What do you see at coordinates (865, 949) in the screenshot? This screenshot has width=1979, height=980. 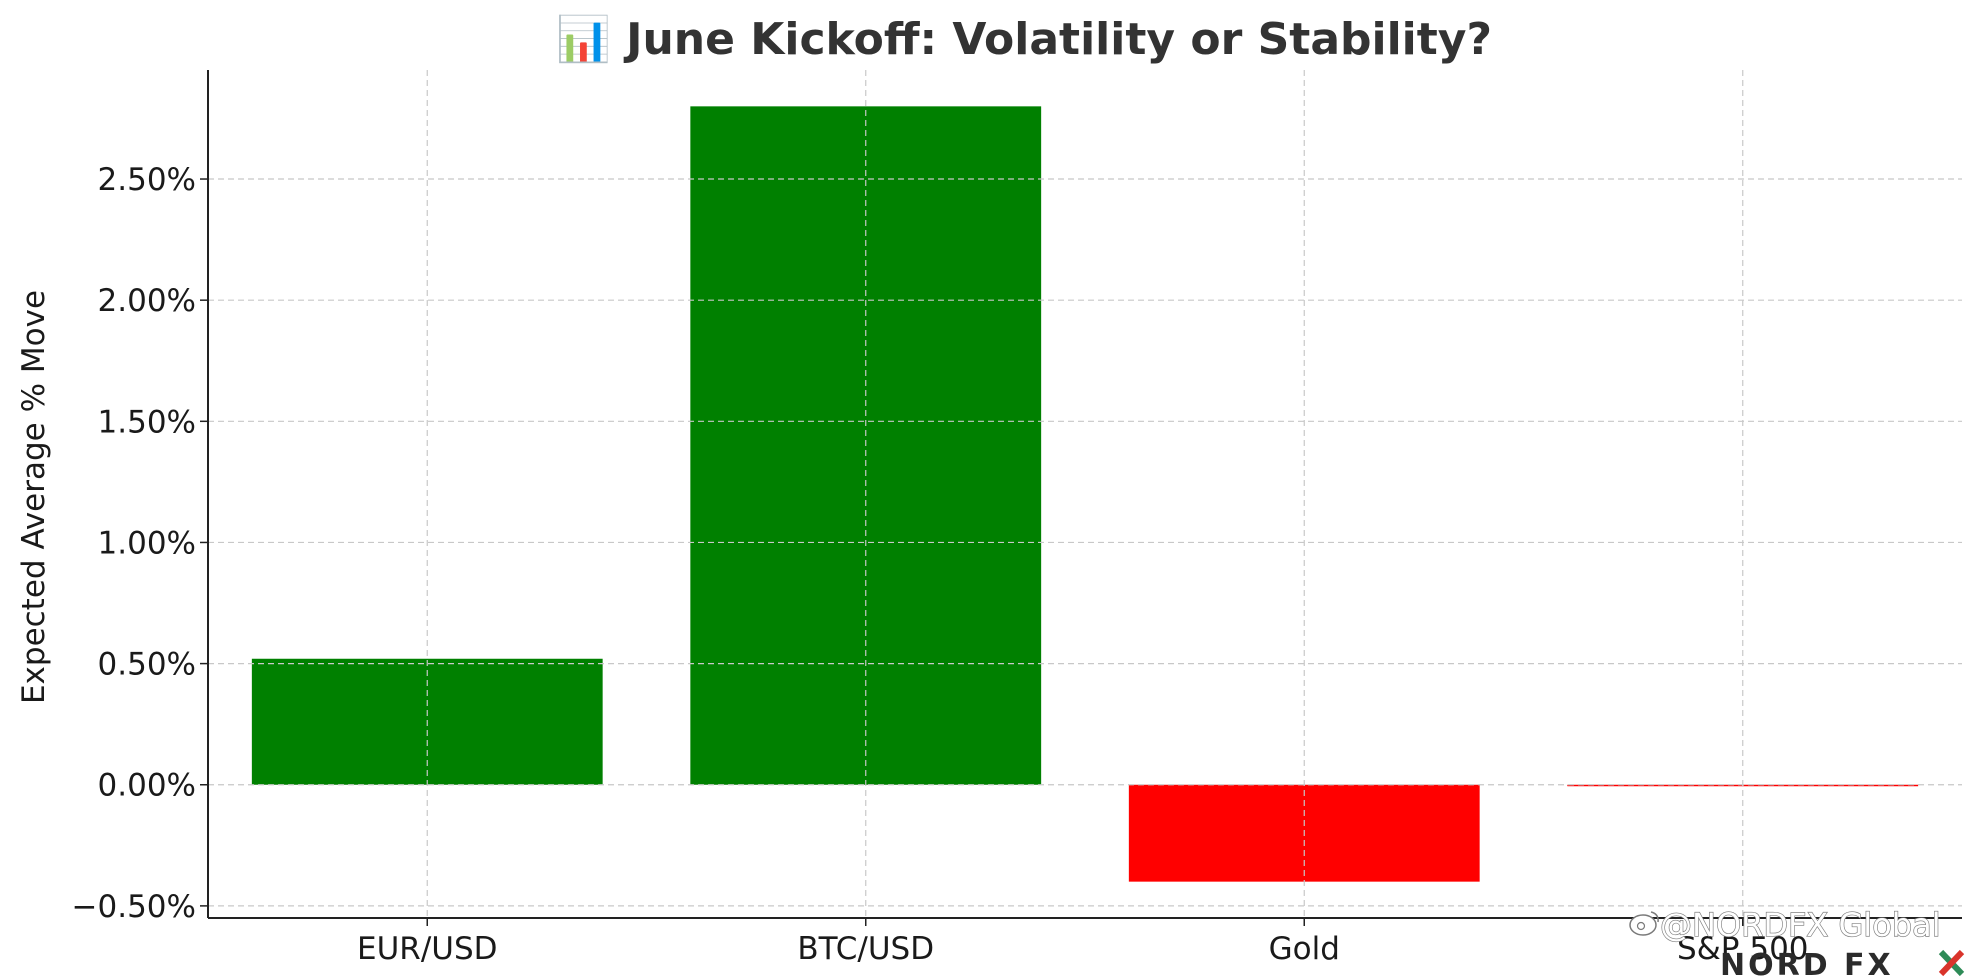 I see `x-tick-label: BTC/USD` at bounding box center [865, 949].